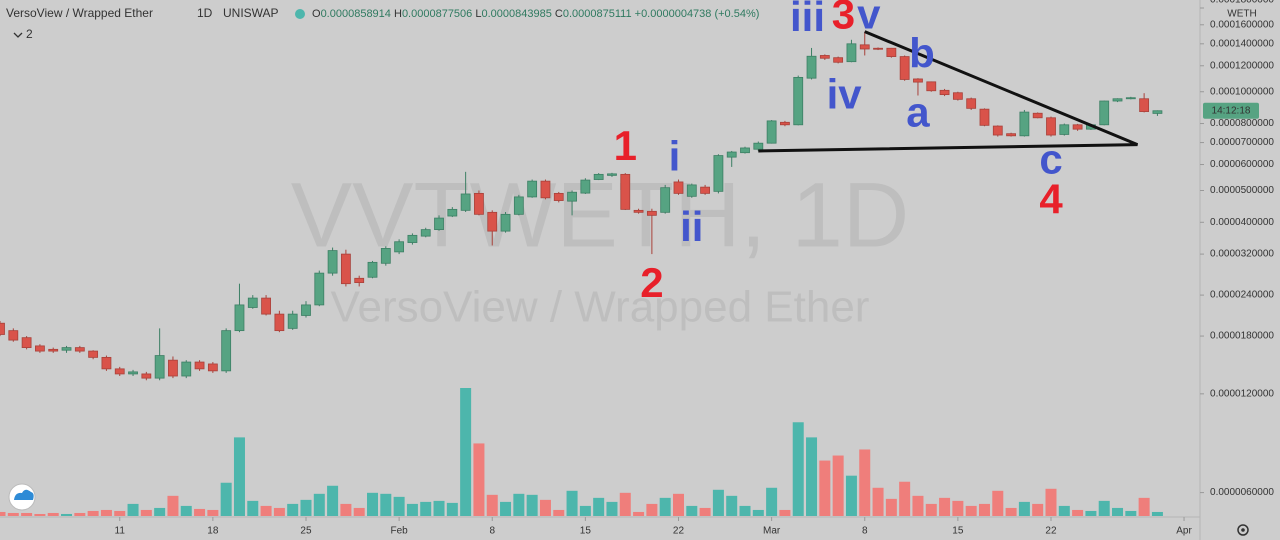  What do you see at coordinates (597, 14) in the screenshot?
I see `ohlc-part: 0.0000875111` at bounding box center [597, 14].